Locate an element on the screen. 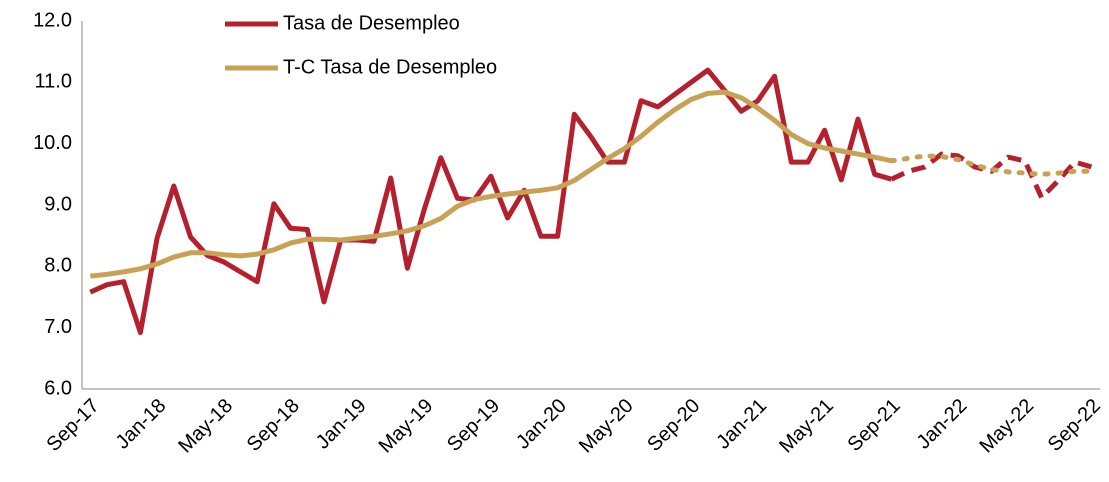 Image resolution: width=1109 pixels, height=482 pixels. y-tick-label: 10.0 is located at coordinates (52, 143).